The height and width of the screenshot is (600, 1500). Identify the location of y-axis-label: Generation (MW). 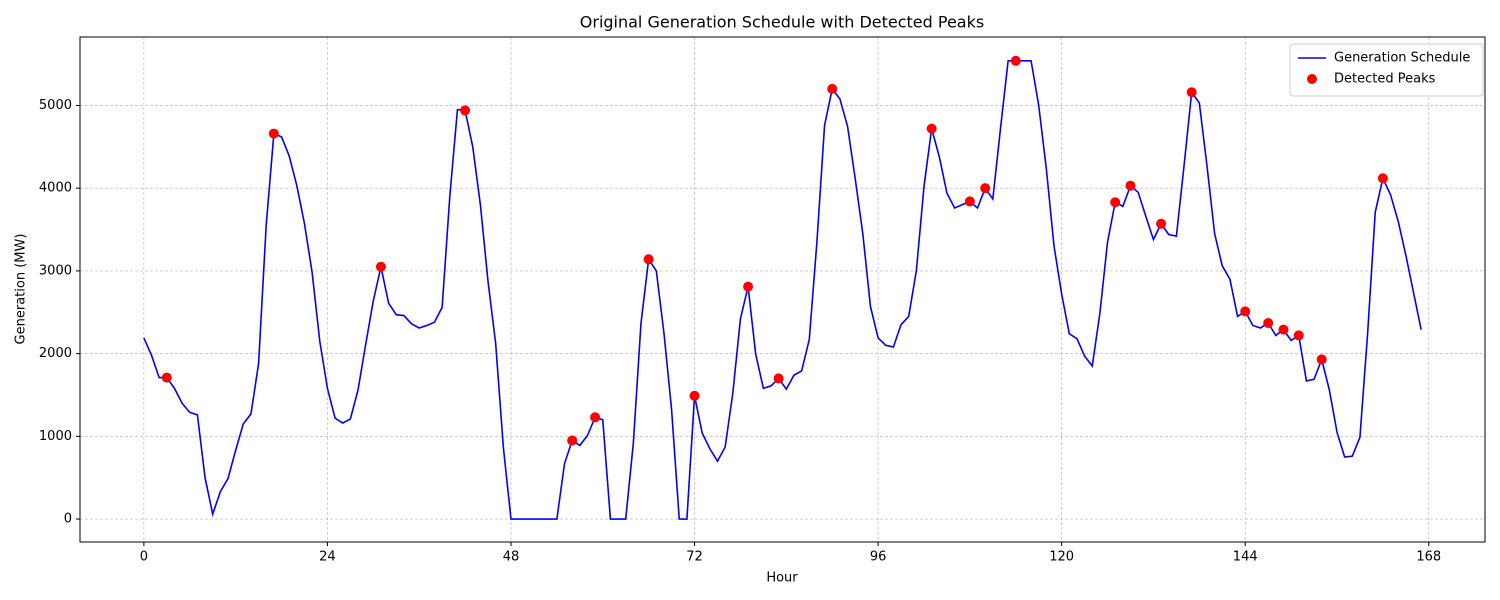
(21, 289).